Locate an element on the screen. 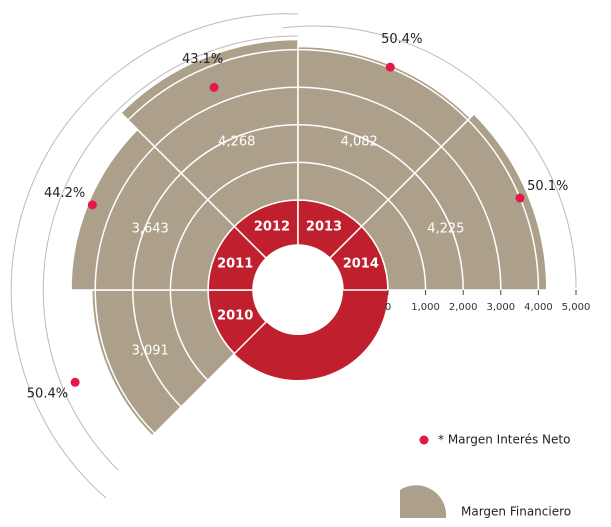  tick-label: 2,000 is located at coordinates (463, 307).